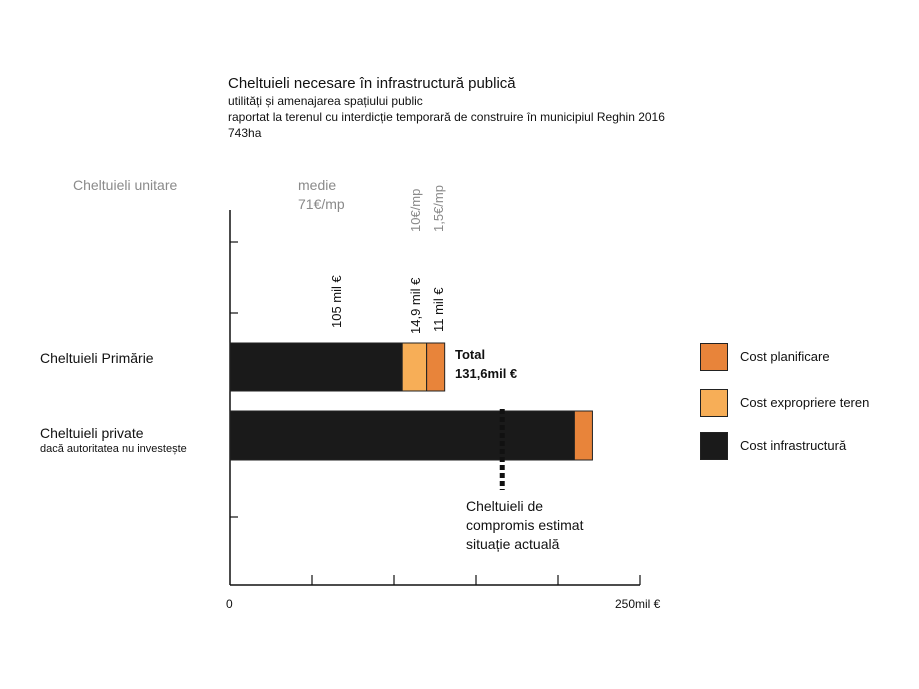 The image size is (919, 689). Describe the element at coordinates (229, 604) in the screenshot. I see `x-axis-min-label: 0` at that location.